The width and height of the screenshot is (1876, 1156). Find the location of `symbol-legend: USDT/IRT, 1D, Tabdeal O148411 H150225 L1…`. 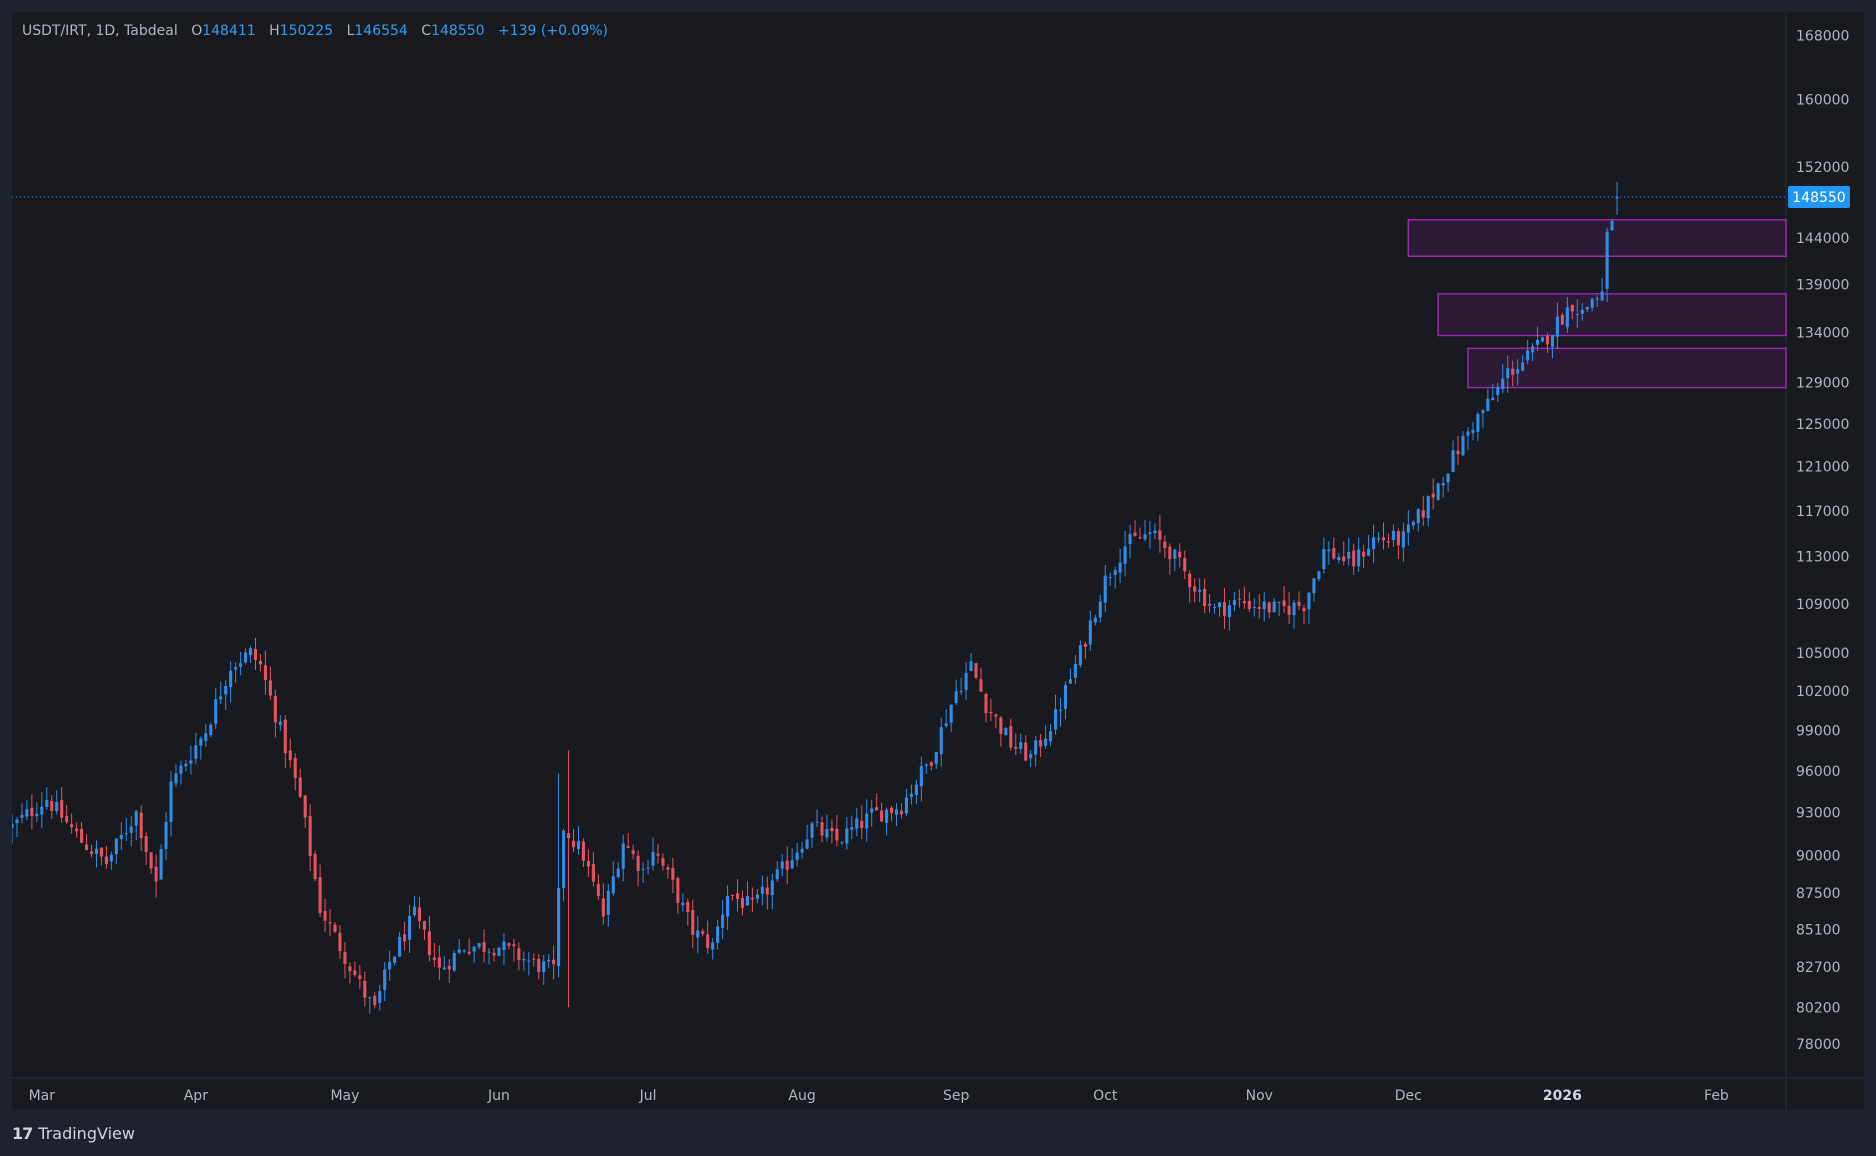

symbol-legend: USDT/IRT, 1D, Tabdeal O148411 H150225 L1… is located at coordinates (315, 31).